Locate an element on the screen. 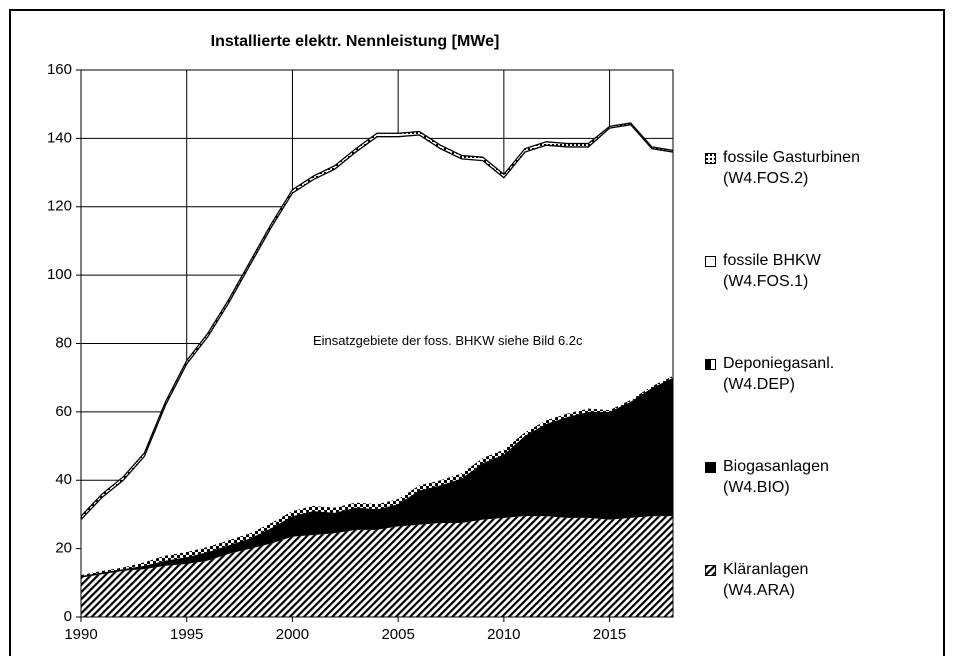 This screenshot has width=955, height=656. x-tick-label: 2005 is located at coordinates (397, 634).